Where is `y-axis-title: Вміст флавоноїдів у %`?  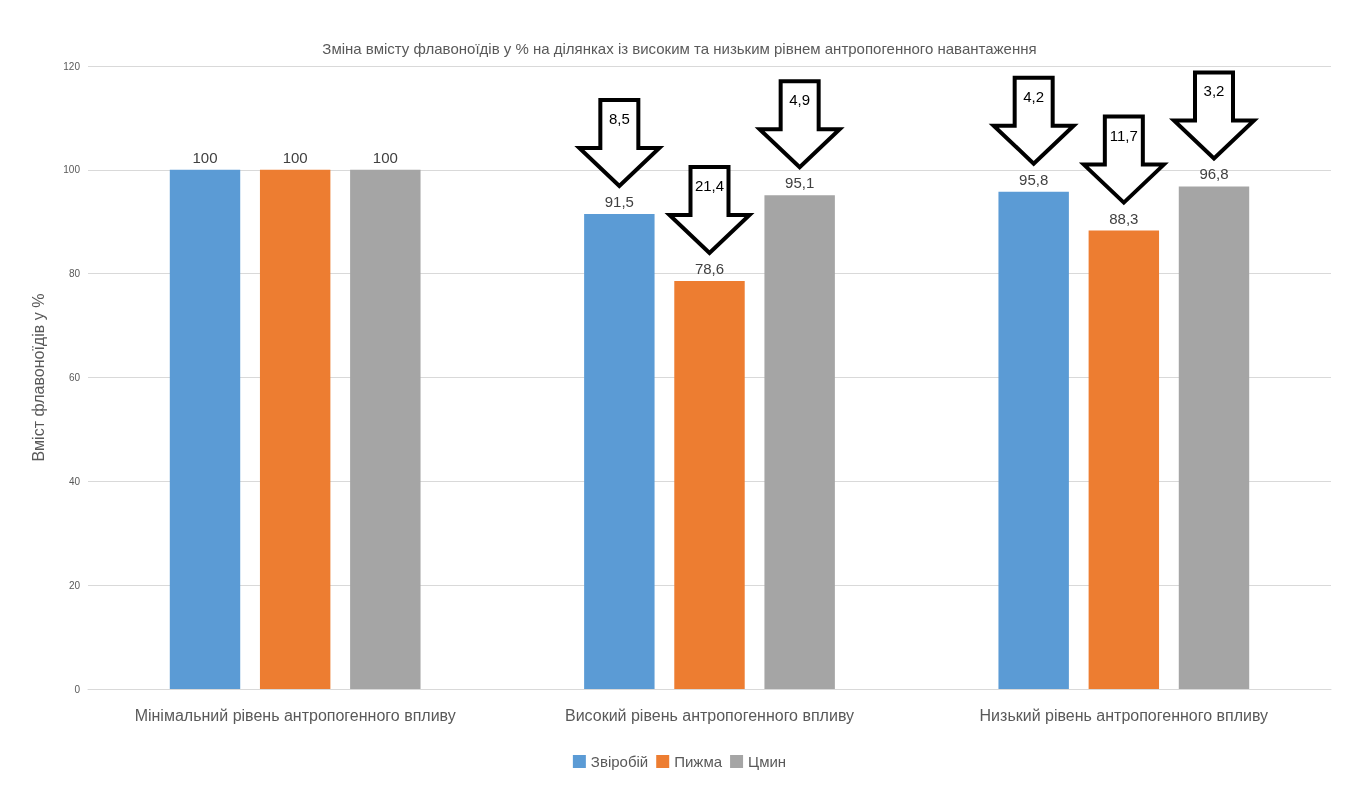 y-axis-title: Вміст флавоноїдів у % is located at coordinates (38, 377).